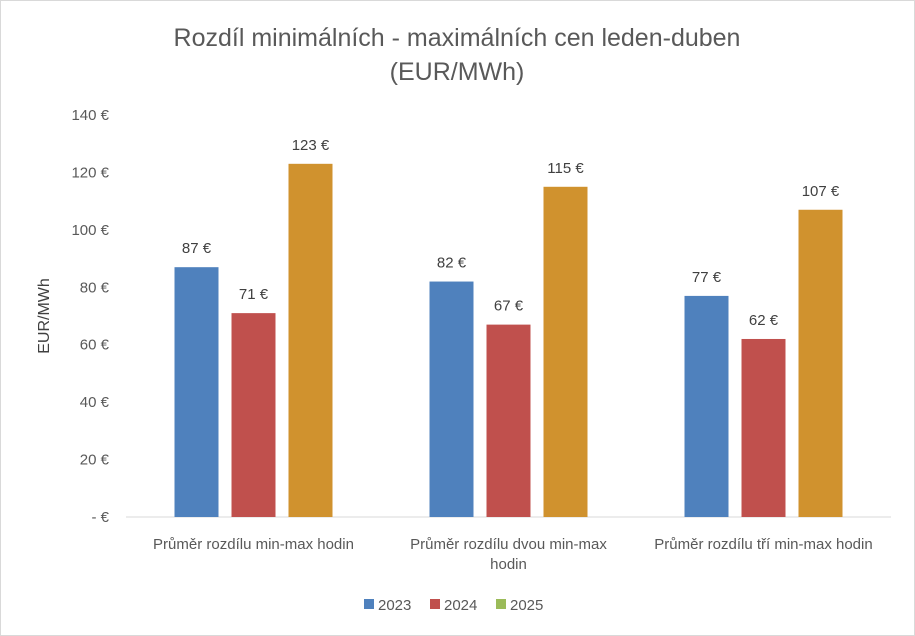  I want to click on category-label-2-line-2: hodin, so click(508, 564).